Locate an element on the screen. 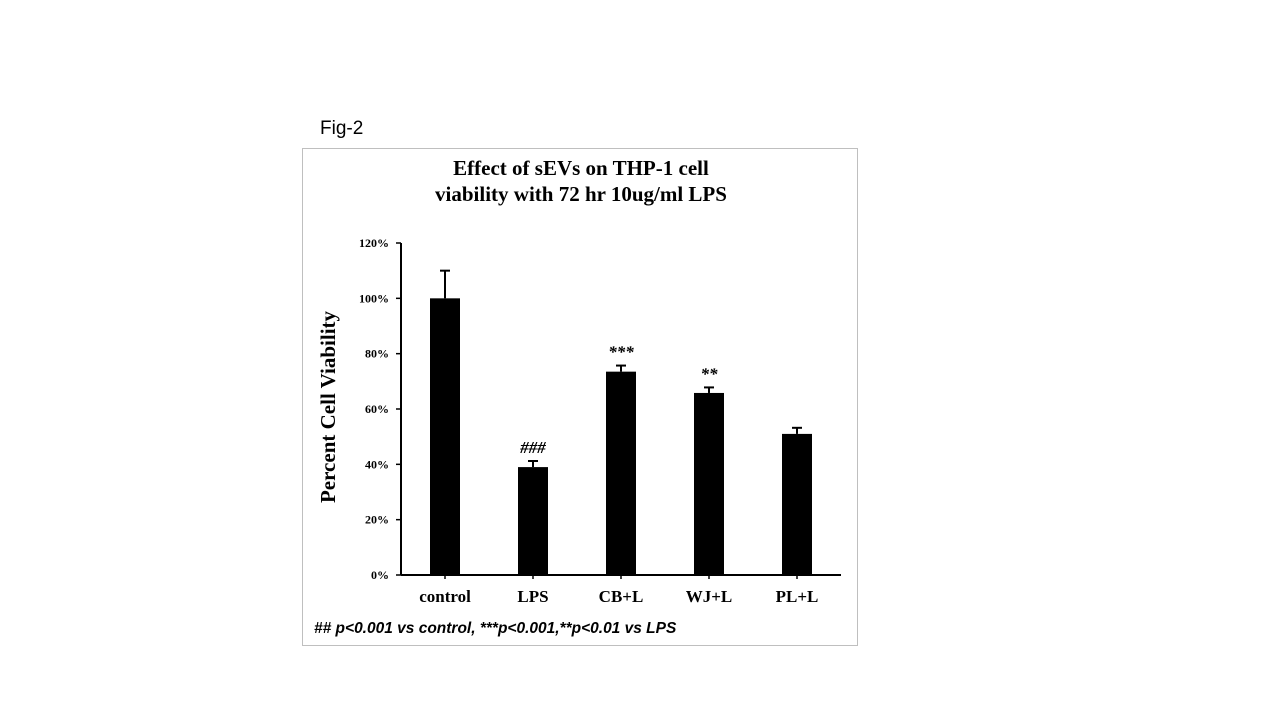 Image resolution: width=1280 pixels, height=720 pixels. x-tick-label: LPS is located at coordinates (532, 596).